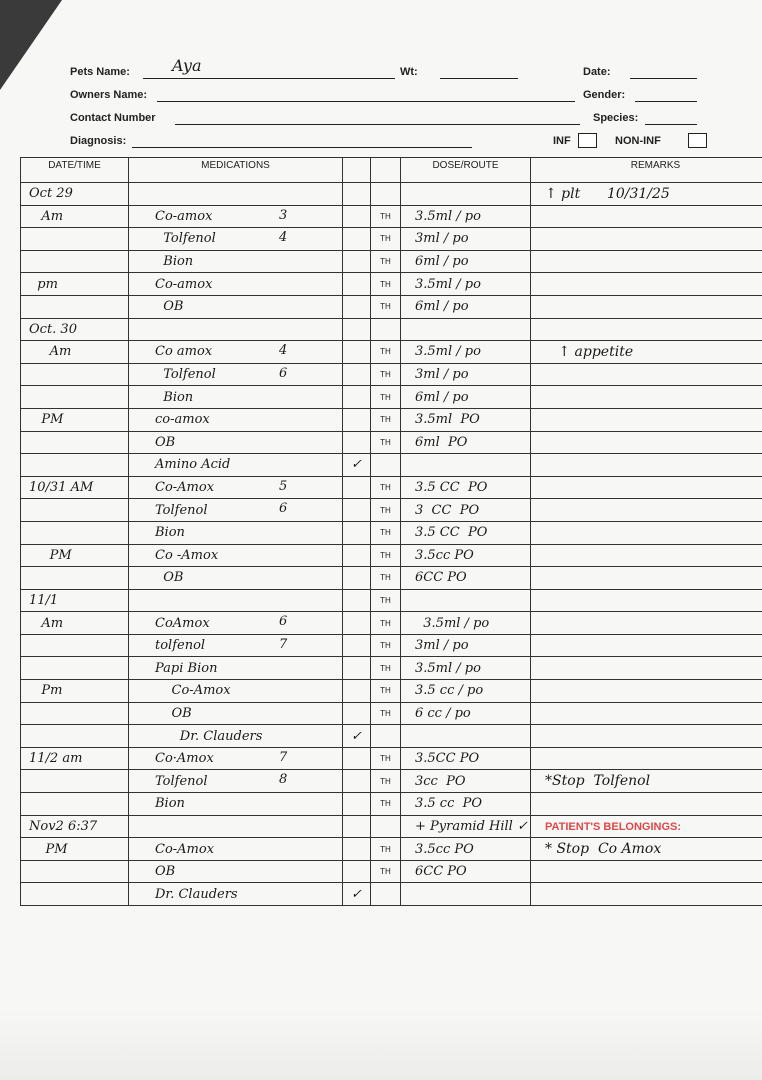  I want to click on medication-cell: Co-Amox 5, so click(235, 487).